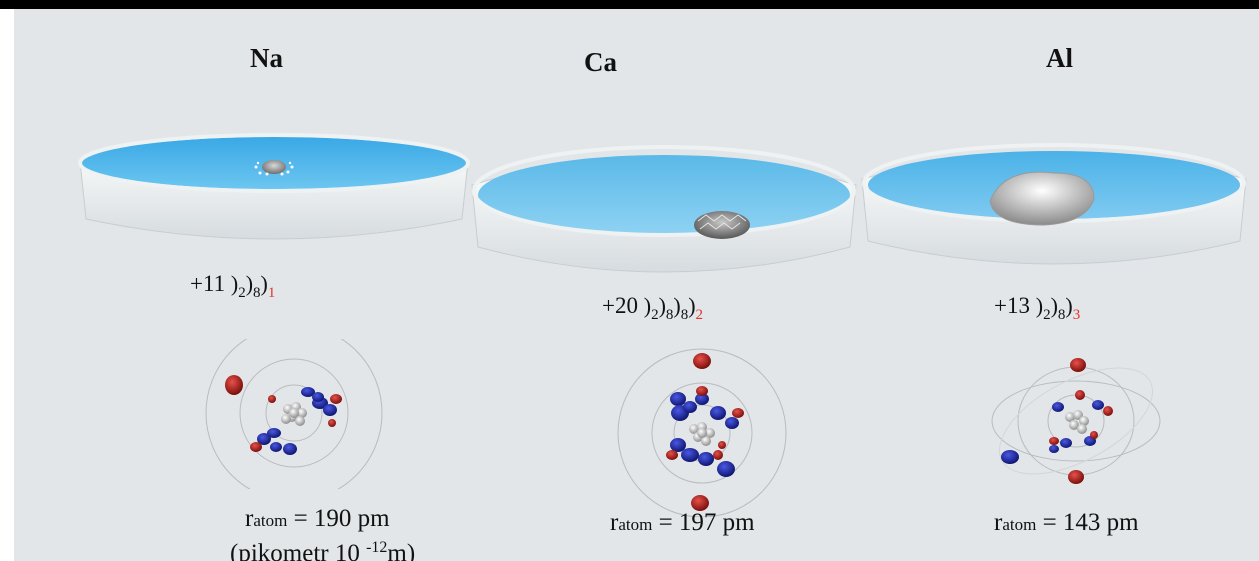 Image resolution: width=1259 pixels, height=561 pixels. What do you see at coordinates (233, 286) in the screenshot?
I see `electron-configuration: +11 )2)8)1` at bounding box center [233, 286].